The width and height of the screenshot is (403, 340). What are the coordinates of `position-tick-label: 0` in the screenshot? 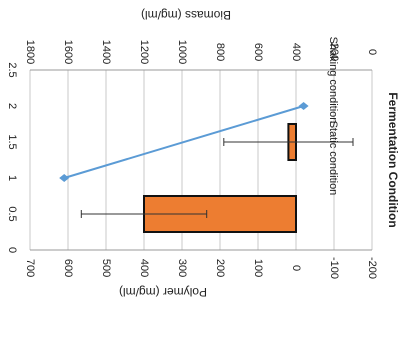 It's located at (12, 250).